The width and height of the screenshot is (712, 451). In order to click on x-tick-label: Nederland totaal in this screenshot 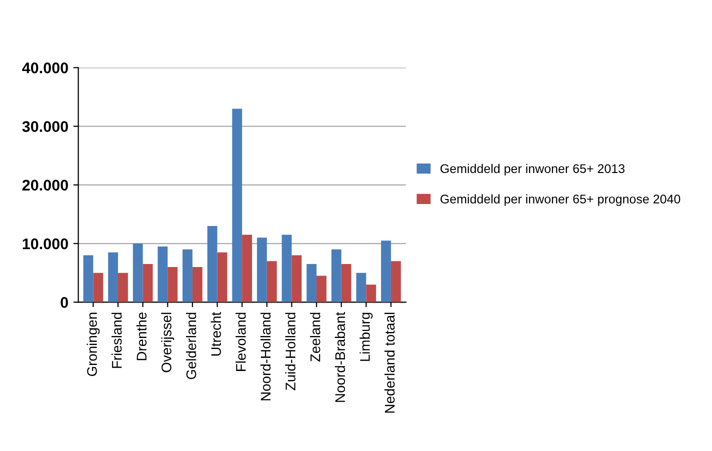, I will do `click(389, 362)`.